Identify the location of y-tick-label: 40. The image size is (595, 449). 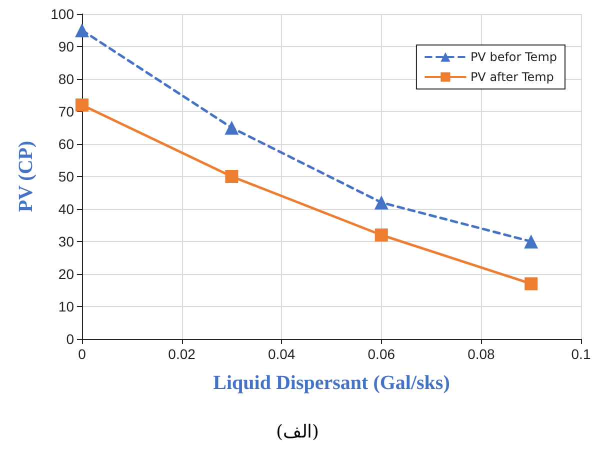
(66, 209).